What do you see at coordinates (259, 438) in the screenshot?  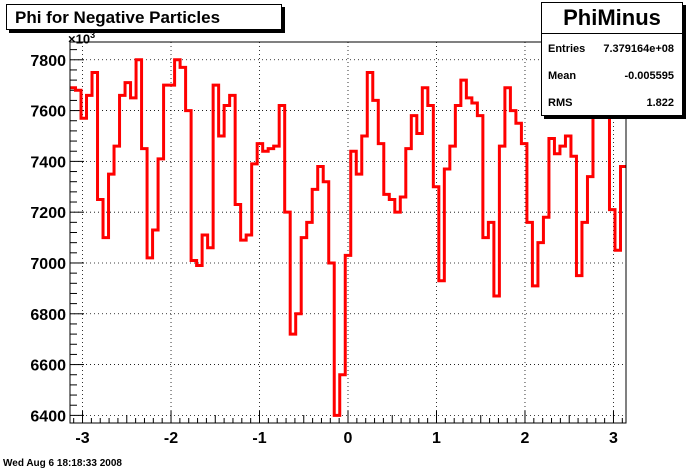 I see `x-tick-label: -1` at bounding box center [259, 438].